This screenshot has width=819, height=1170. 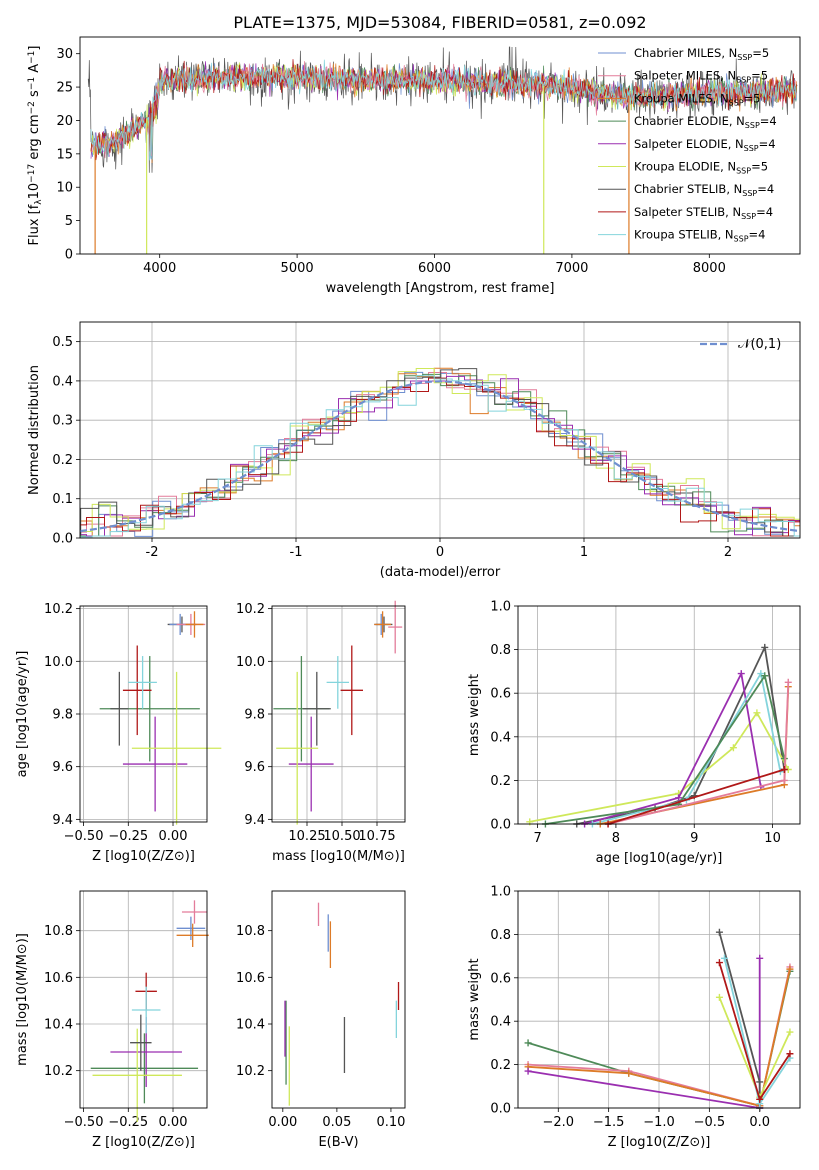 I want to click on label-part: −1, so click(x=32, y=83).